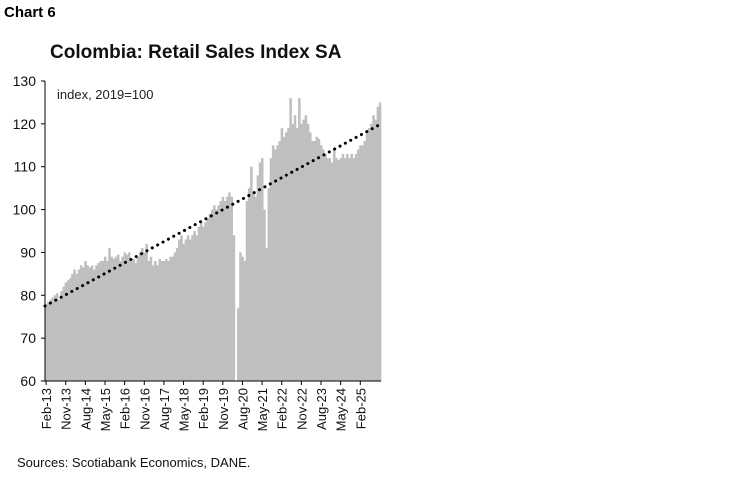 The width and height of the screenshot is (749, 482). I want to click on x-tick-label: Aug-14, so click(85, 409).